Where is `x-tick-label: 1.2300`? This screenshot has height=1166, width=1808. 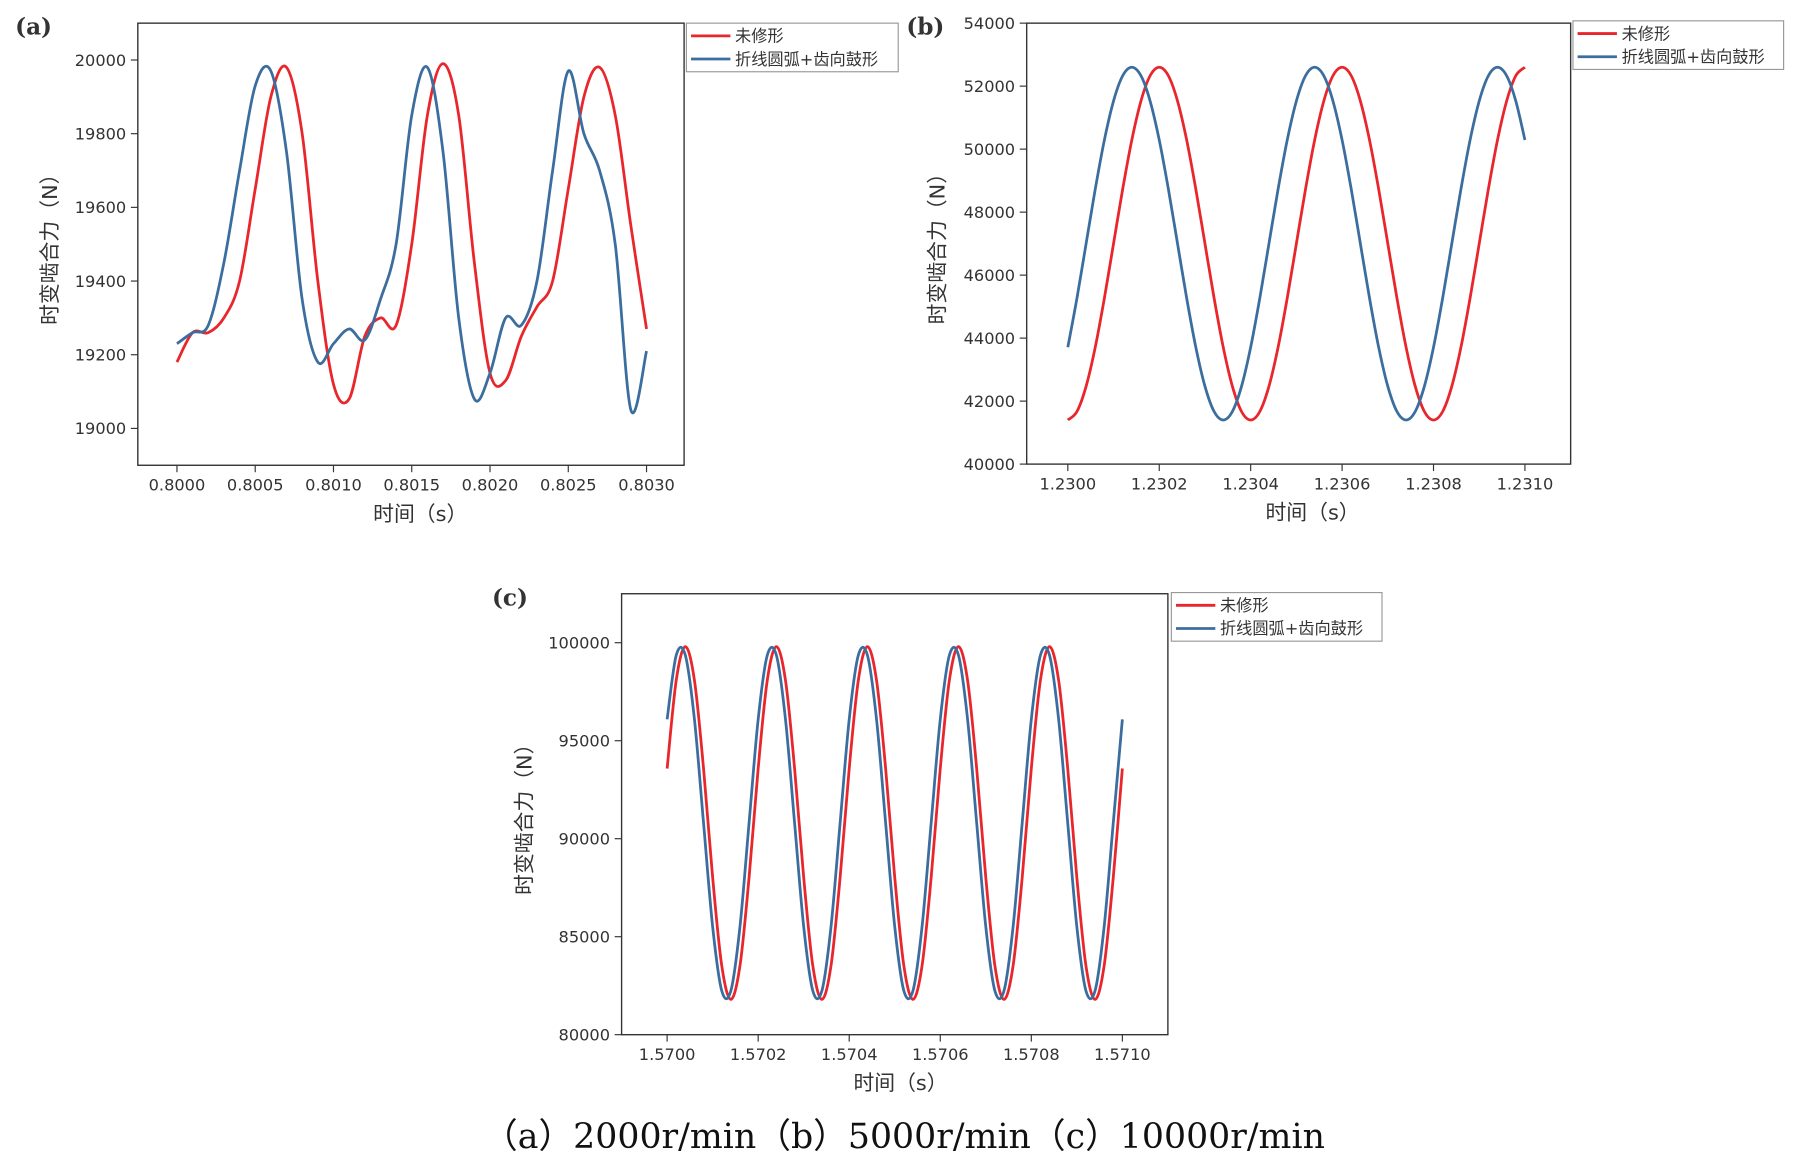
x-tick-label: 1.2300 is located at coordinates (1068, 484).